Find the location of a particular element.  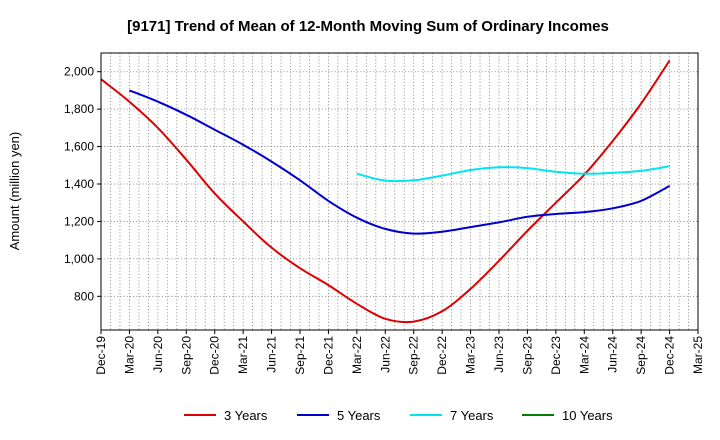

legend-label: 7 Years is located at coordinates (472, 415).